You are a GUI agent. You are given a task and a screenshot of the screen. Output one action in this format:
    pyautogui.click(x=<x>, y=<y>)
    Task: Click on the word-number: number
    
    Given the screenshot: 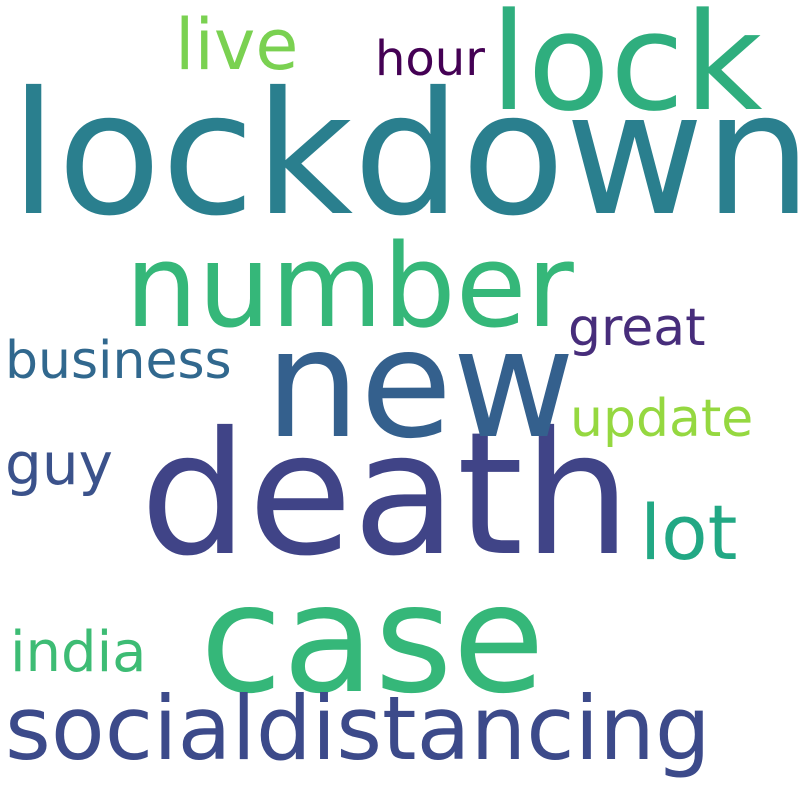 What is the action you would take?
    pyautogui.click(x=349, y=287)
    